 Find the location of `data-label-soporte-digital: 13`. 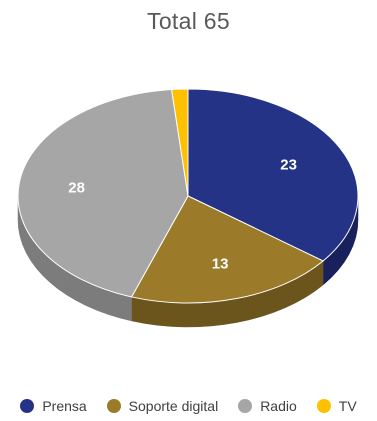

data-label-soporte-digital: 13 is located at coordinates (220, 264).